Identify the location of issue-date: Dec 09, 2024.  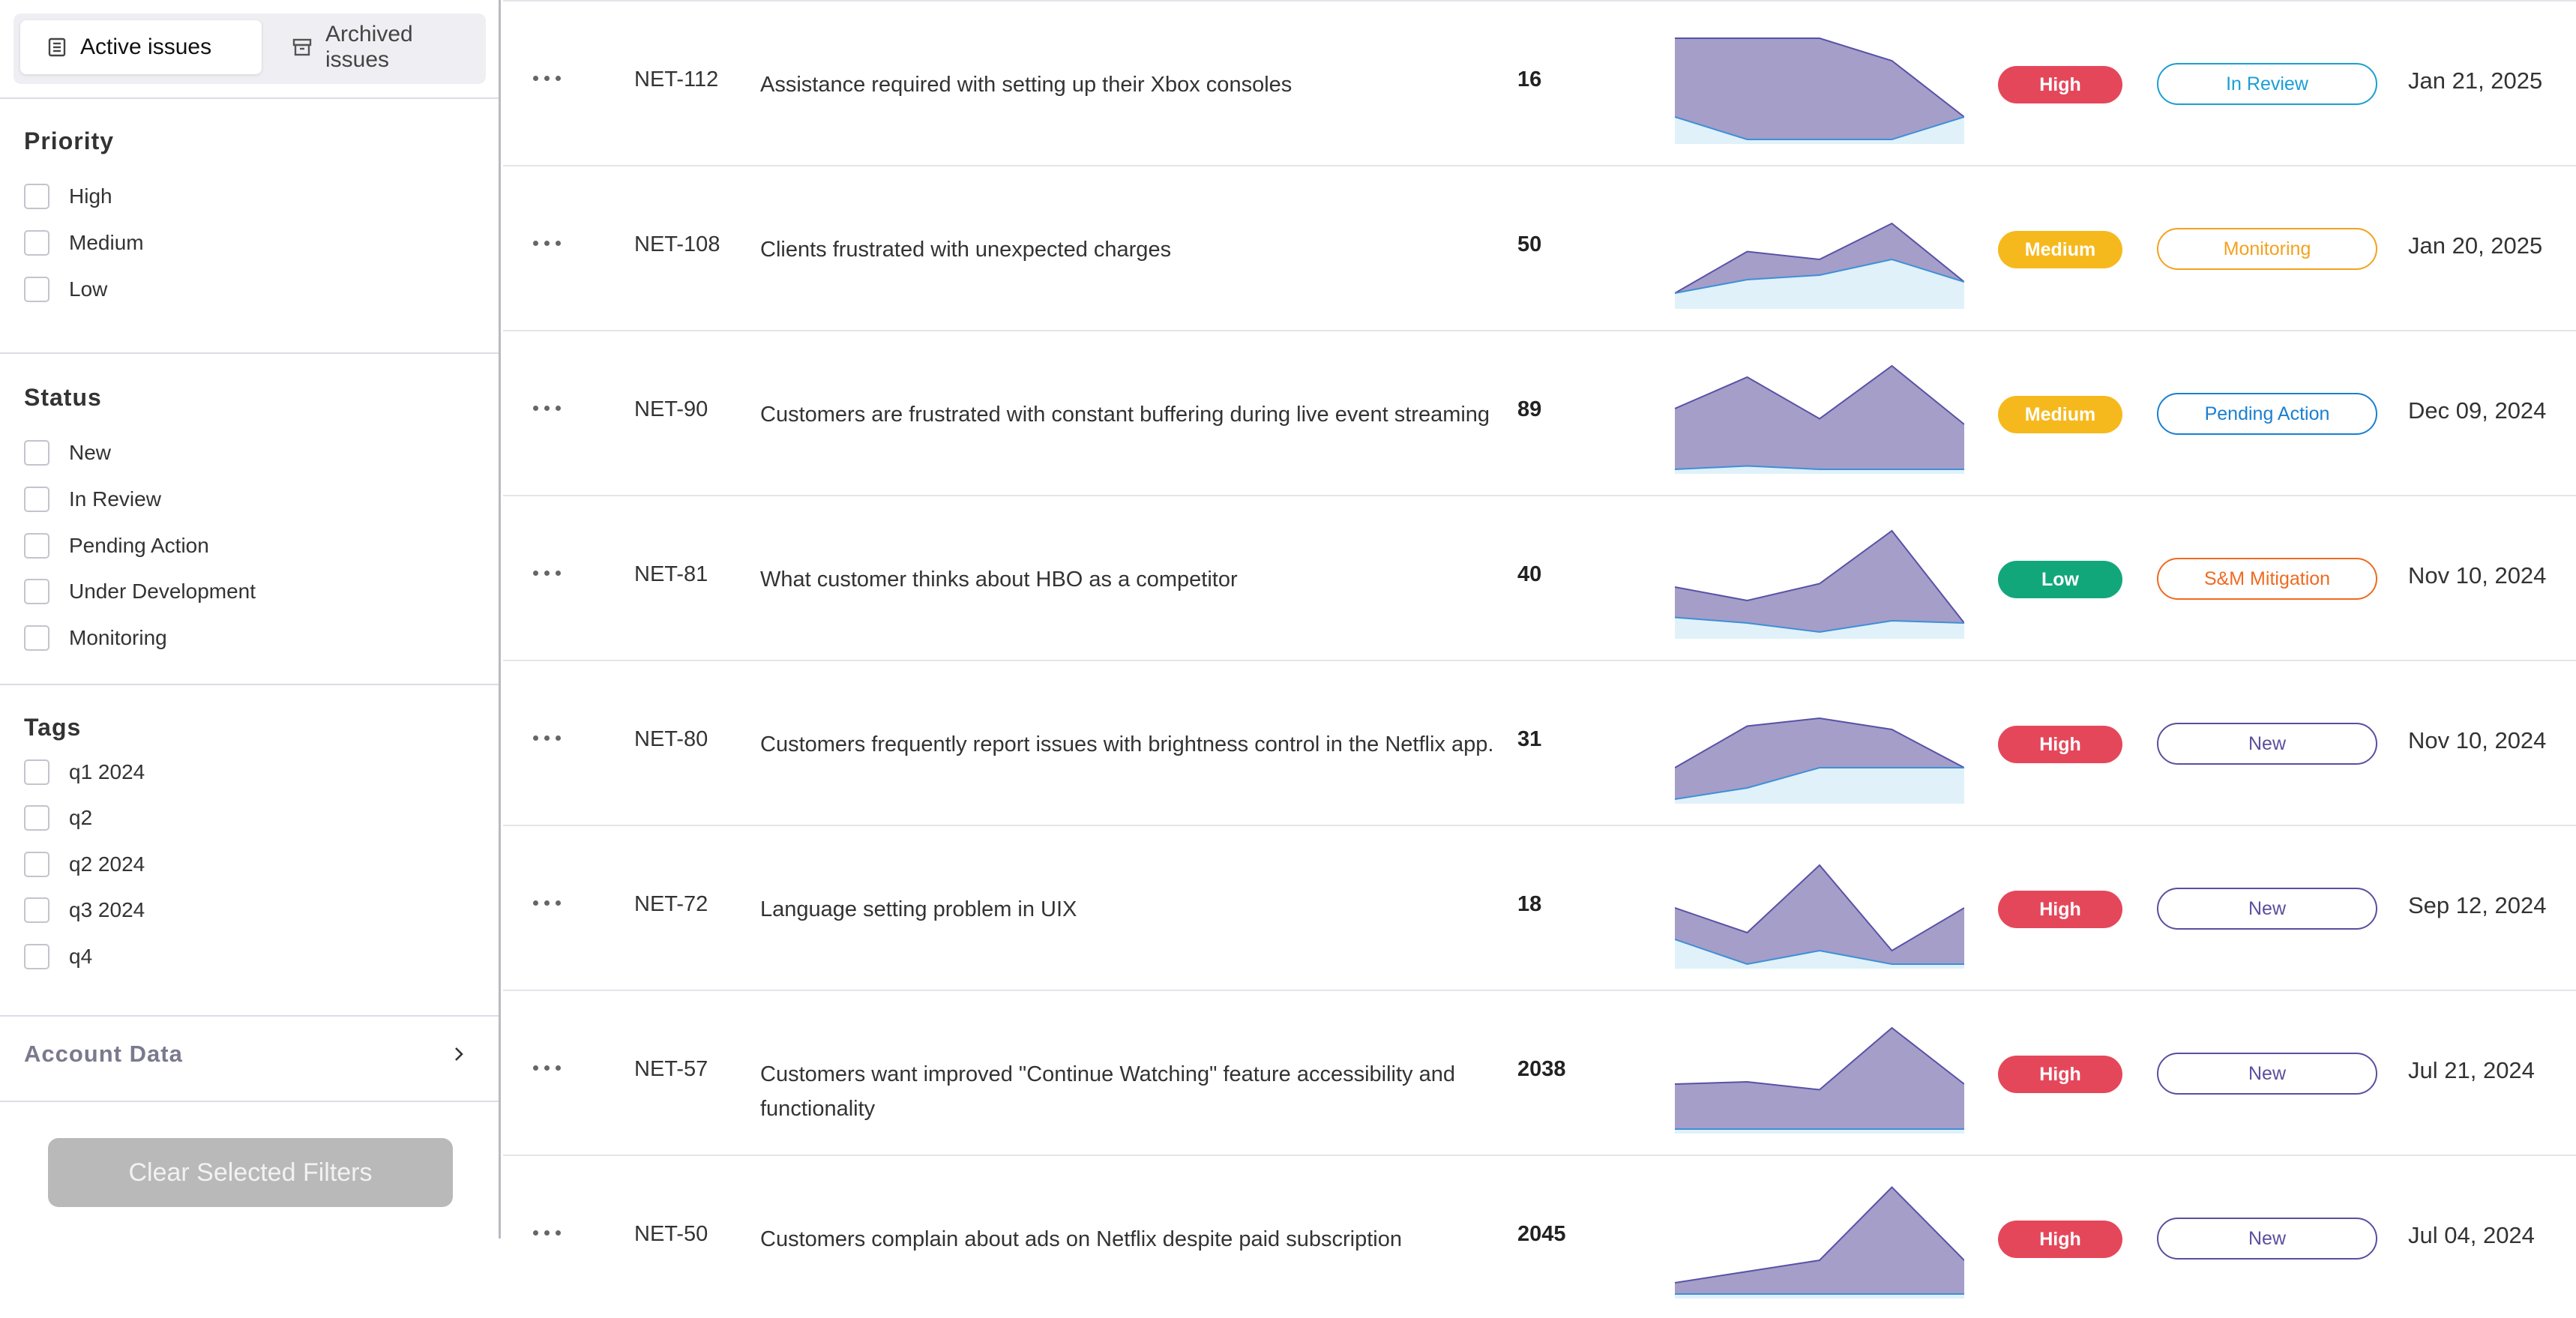
(2478, 411).